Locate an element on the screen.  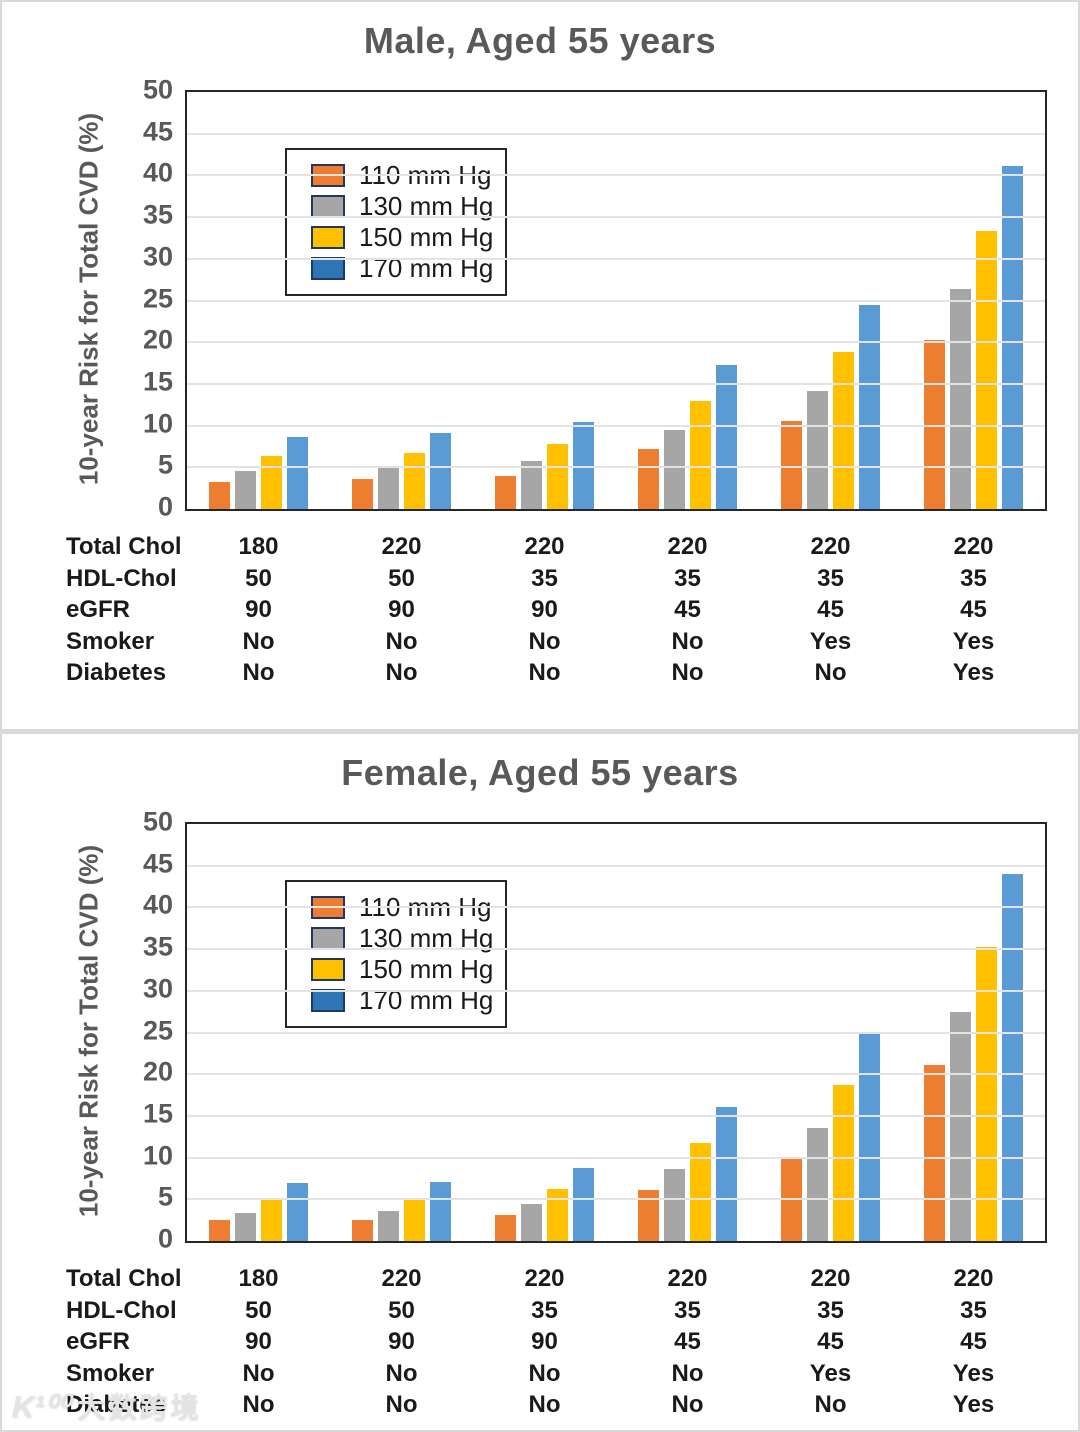
table-cell-value: Yes is located at coordinates (973, 641).